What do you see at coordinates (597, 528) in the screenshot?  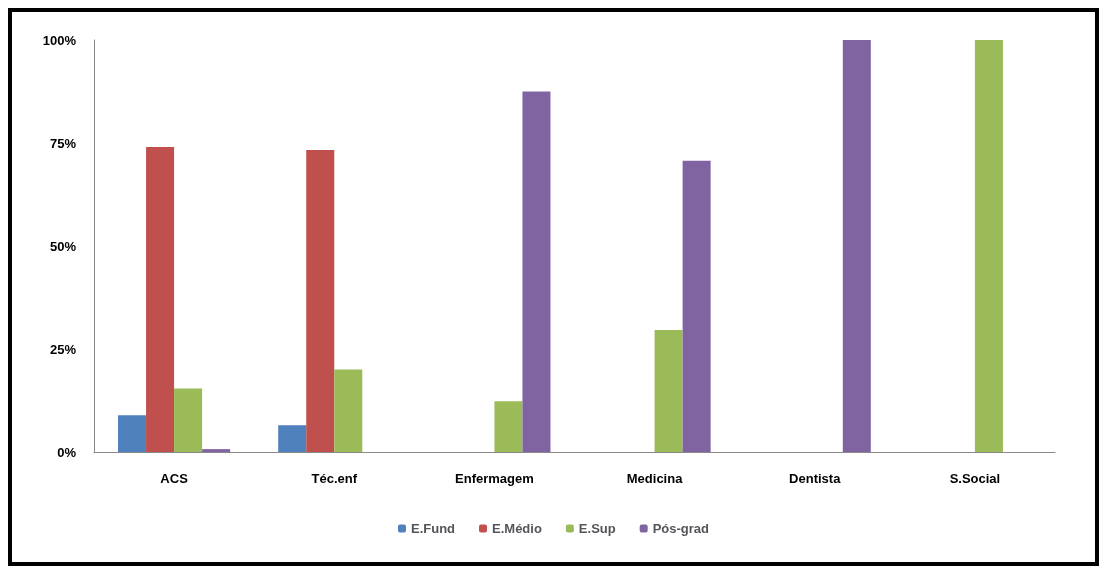 I see `legend-label: E.Sup` at bounding box center [597, 528].